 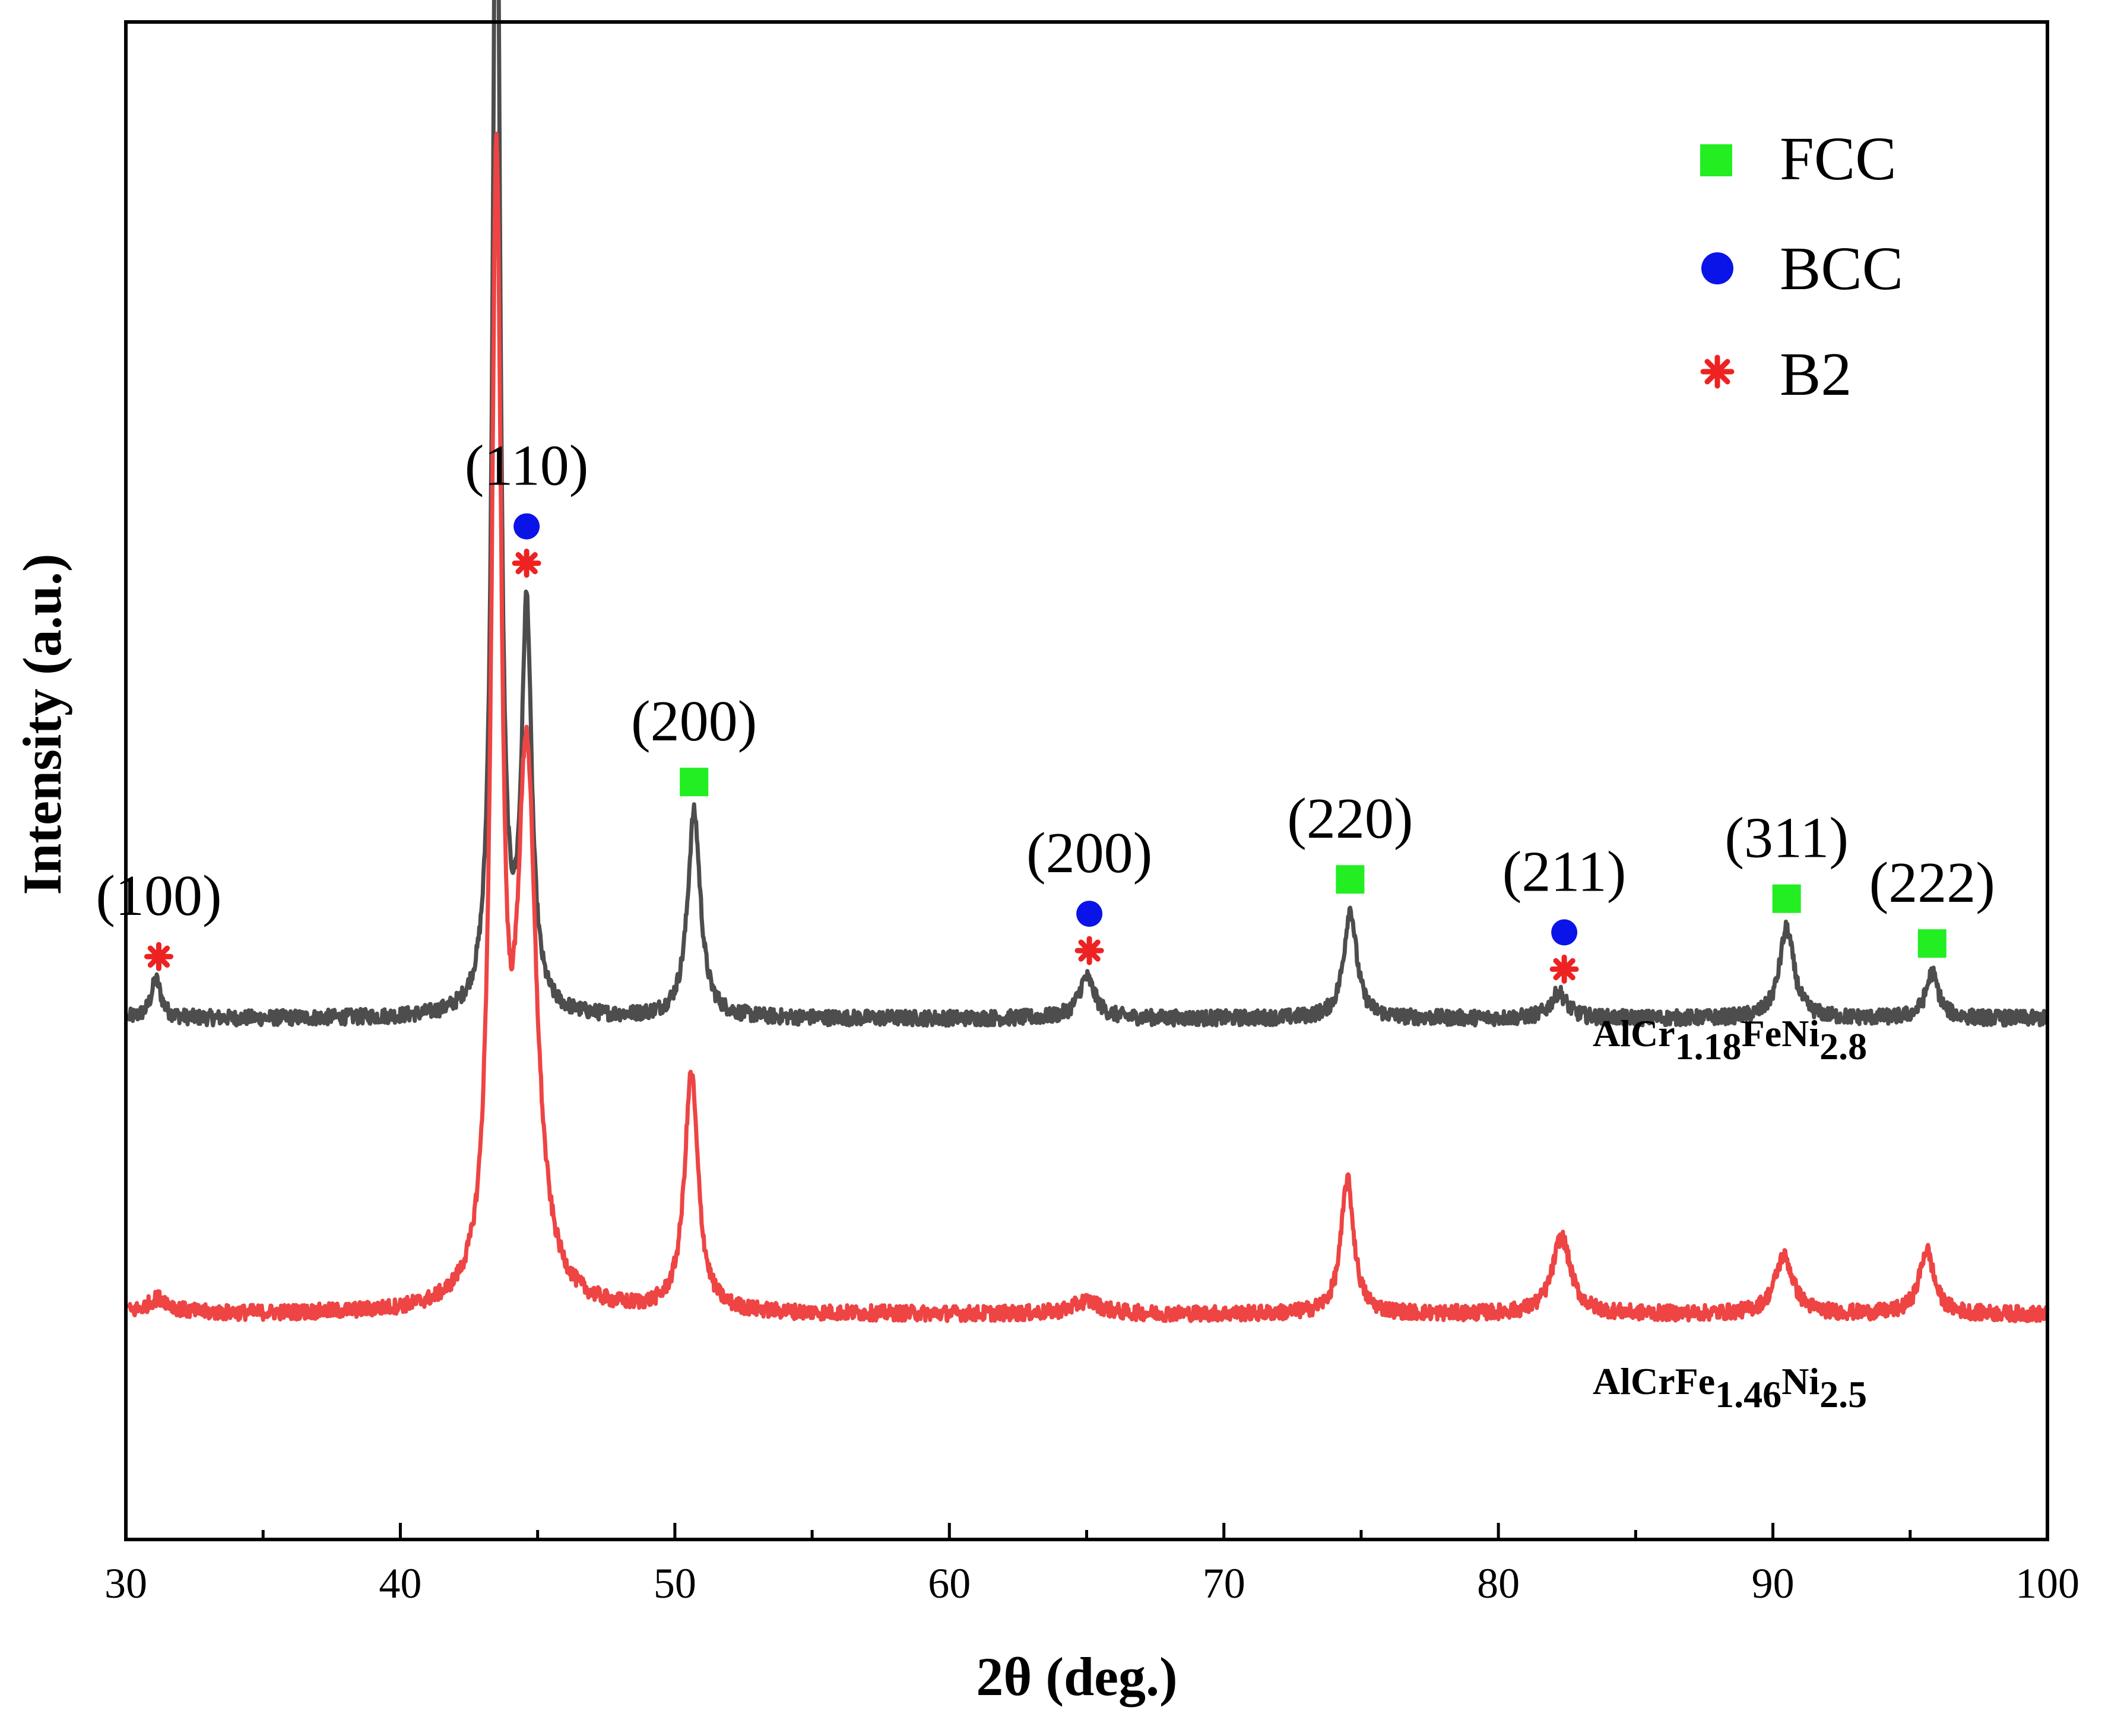 What do you see at coordinates (1564, 872) in the screenshot?
I see `peak-label-7: (211)` at bounding box center [1564, 872].